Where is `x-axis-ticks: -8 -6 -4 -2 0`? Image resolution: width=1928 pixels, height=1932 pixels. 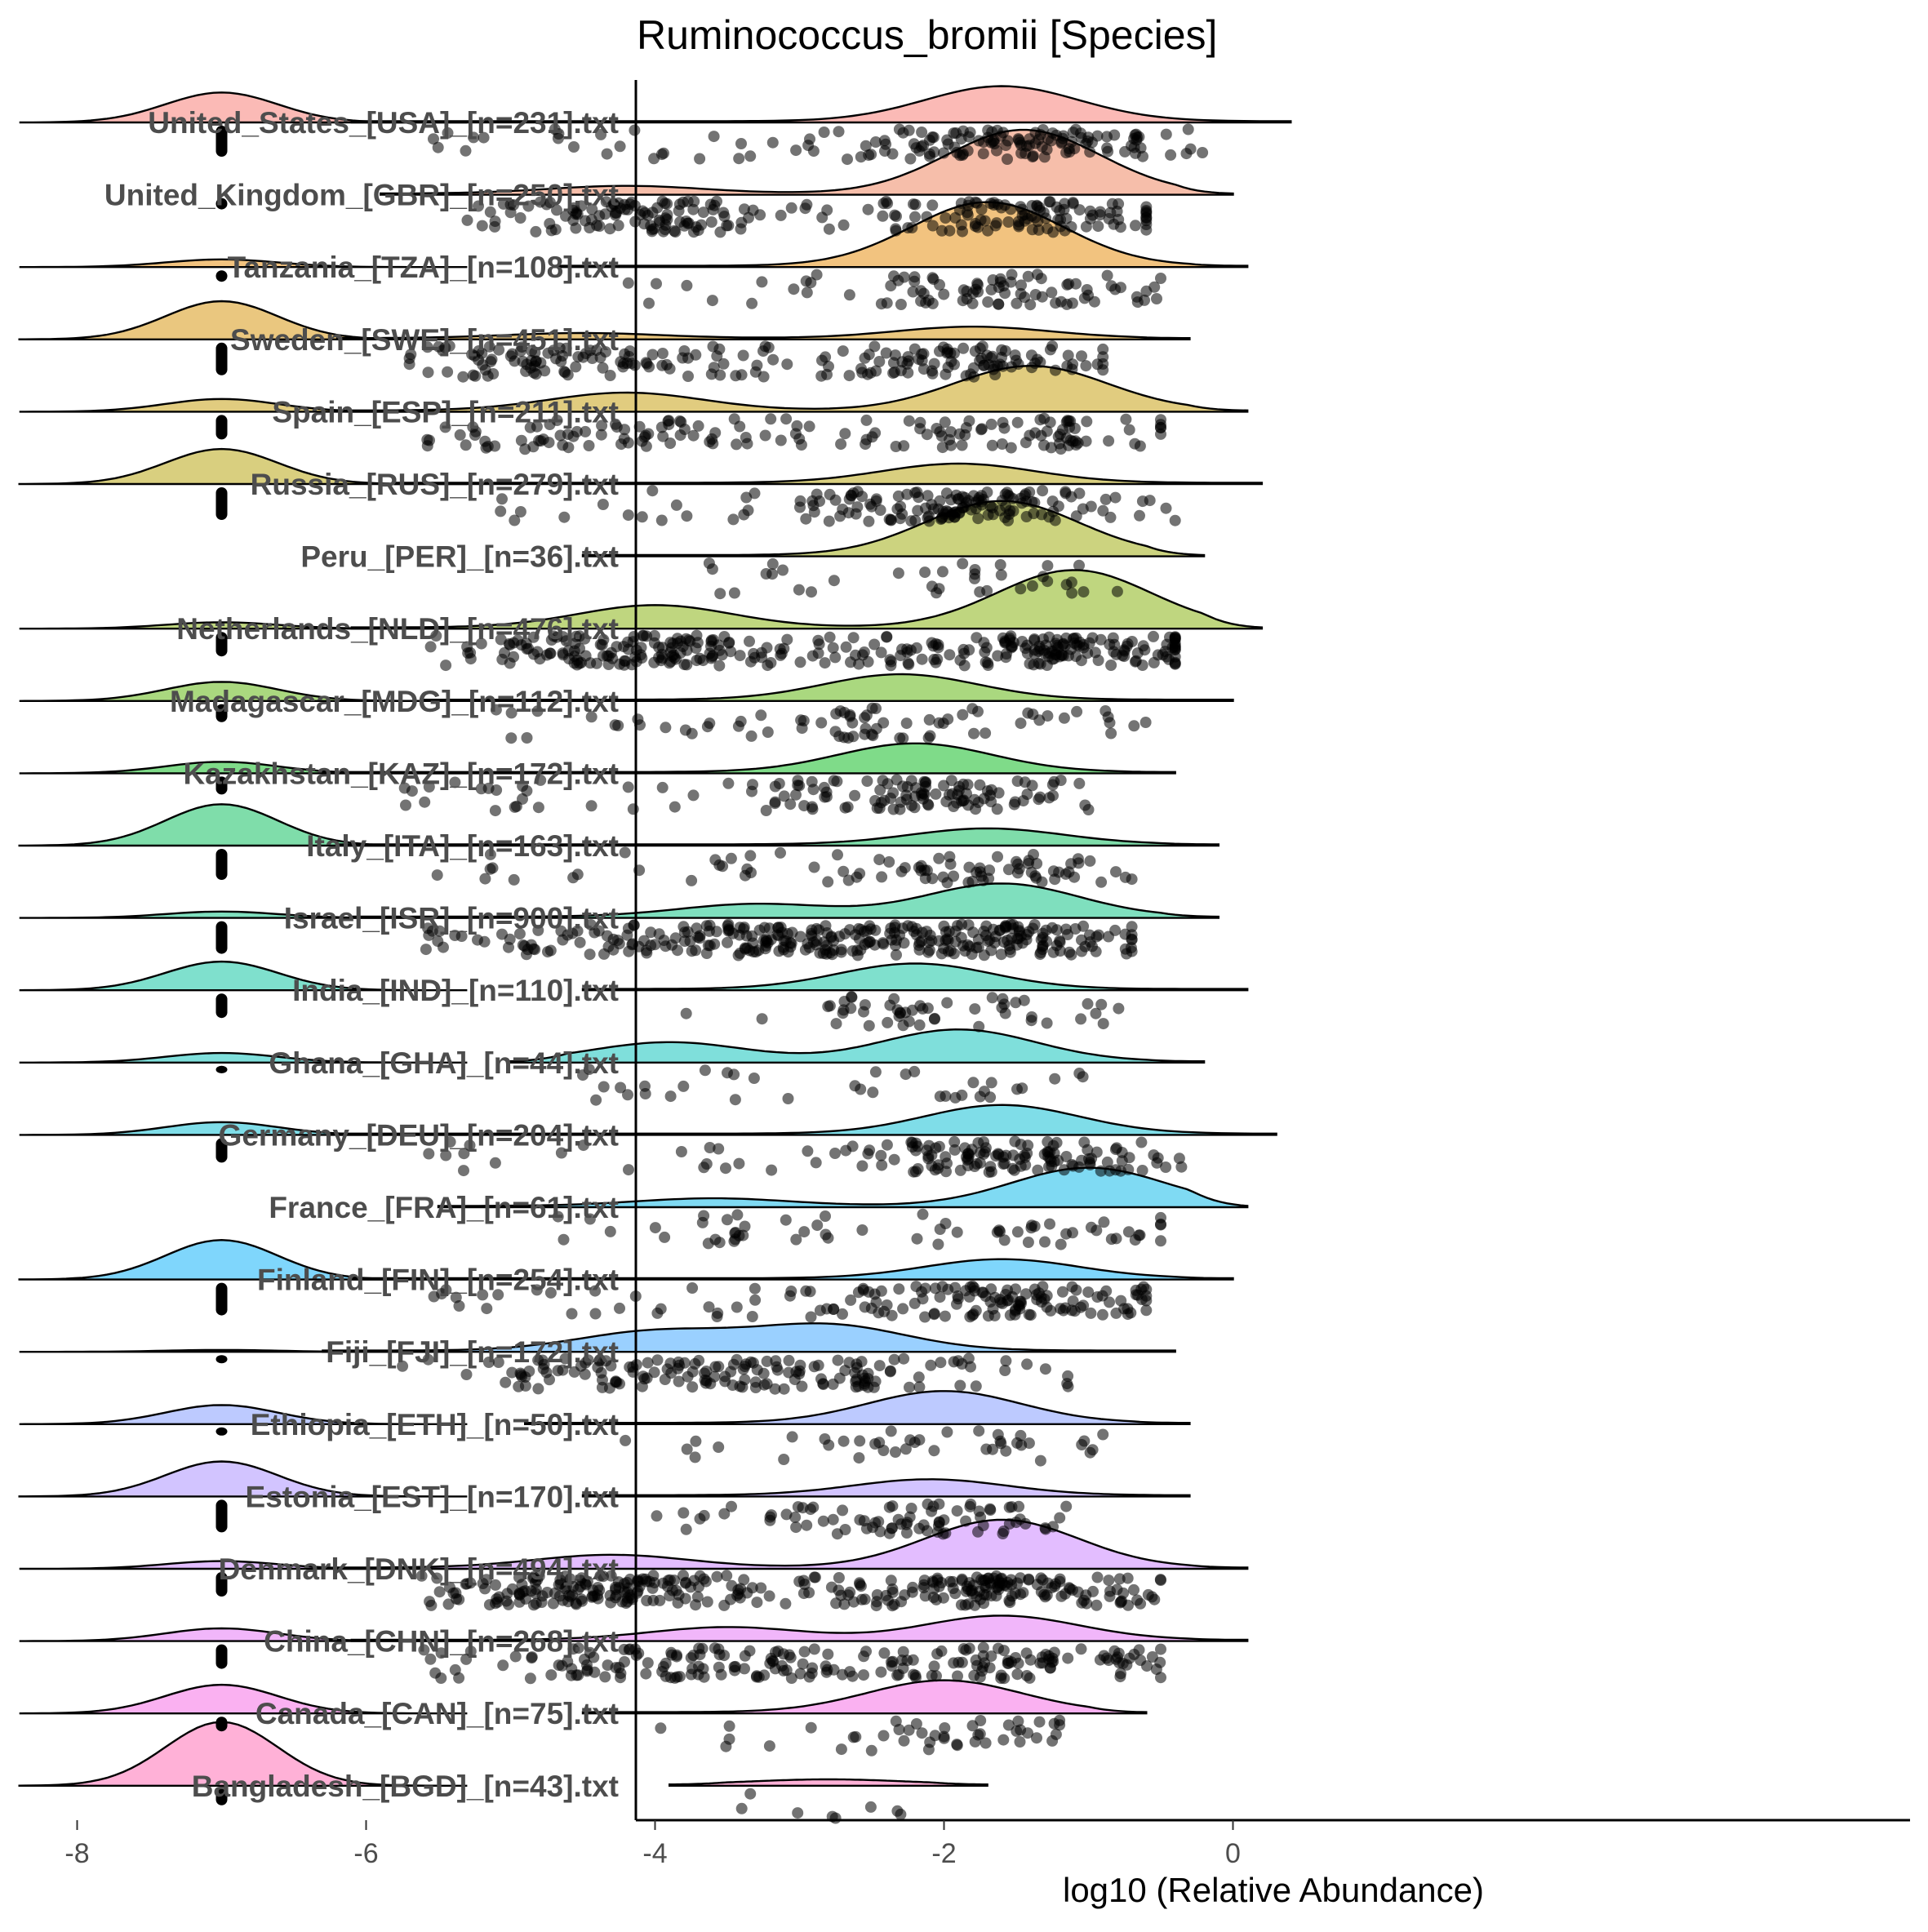
x-axis-ticks: -8 -6 -4 -2 0 is located at coordinates (652, 1844).